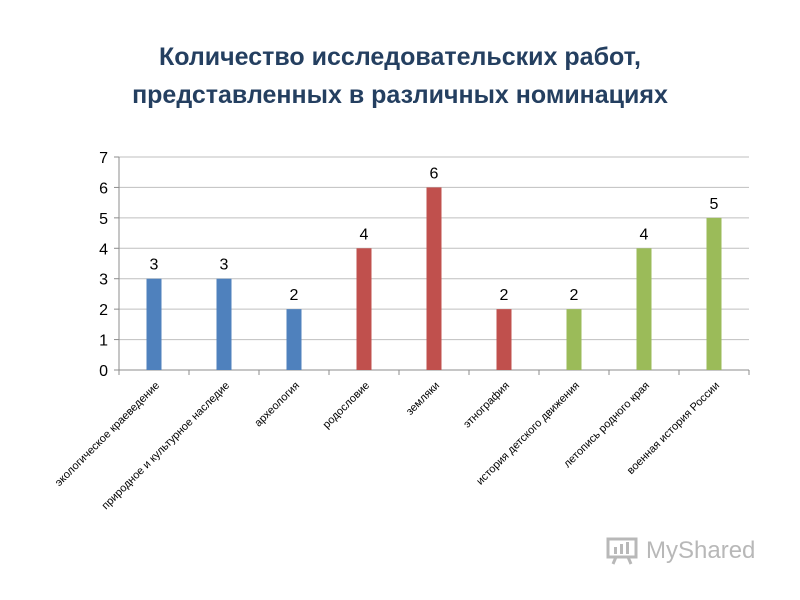  I want to click on data-label: 5, so click(714, 204).